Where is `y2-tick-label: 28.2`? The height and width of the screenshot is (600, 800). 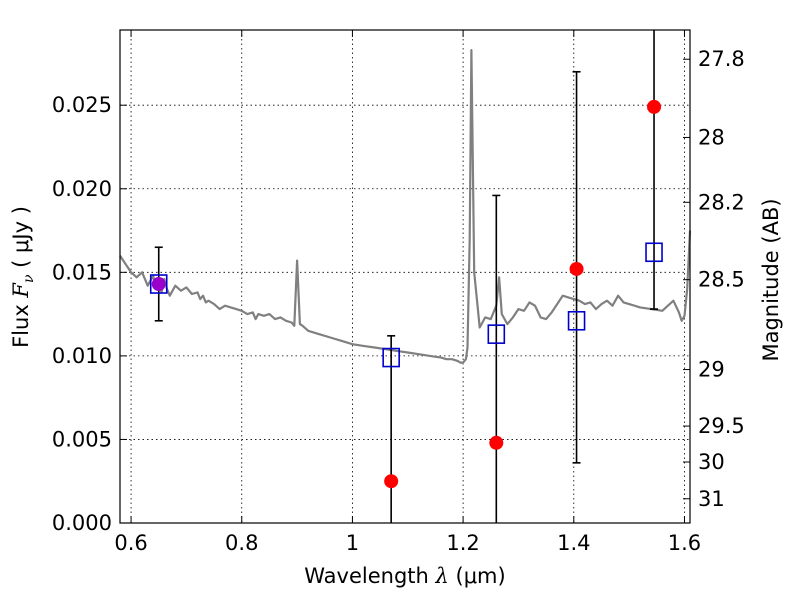 y2-tick-label: 28.2 is located at coordinates (721, 202).